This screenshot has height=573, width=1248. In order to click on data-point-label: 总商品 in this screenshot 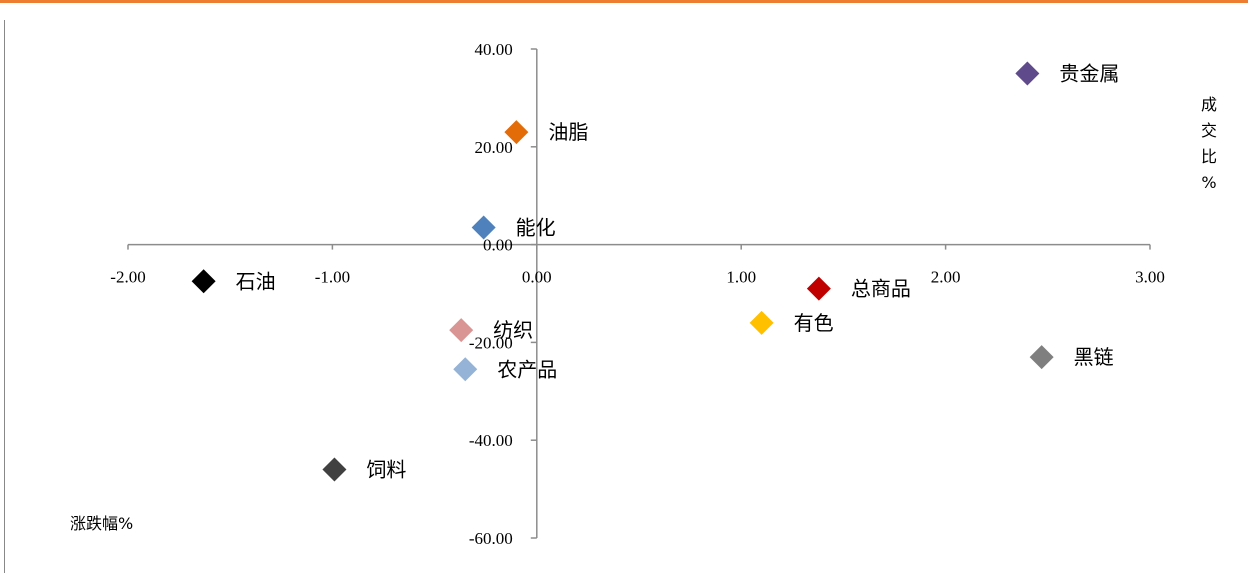, I will do `click(881, 289)`.